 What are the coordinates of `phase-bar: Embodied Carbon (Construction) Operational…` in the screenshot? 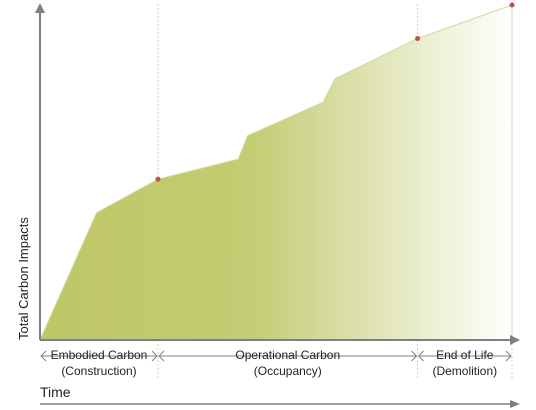 It's located at (276, 363).